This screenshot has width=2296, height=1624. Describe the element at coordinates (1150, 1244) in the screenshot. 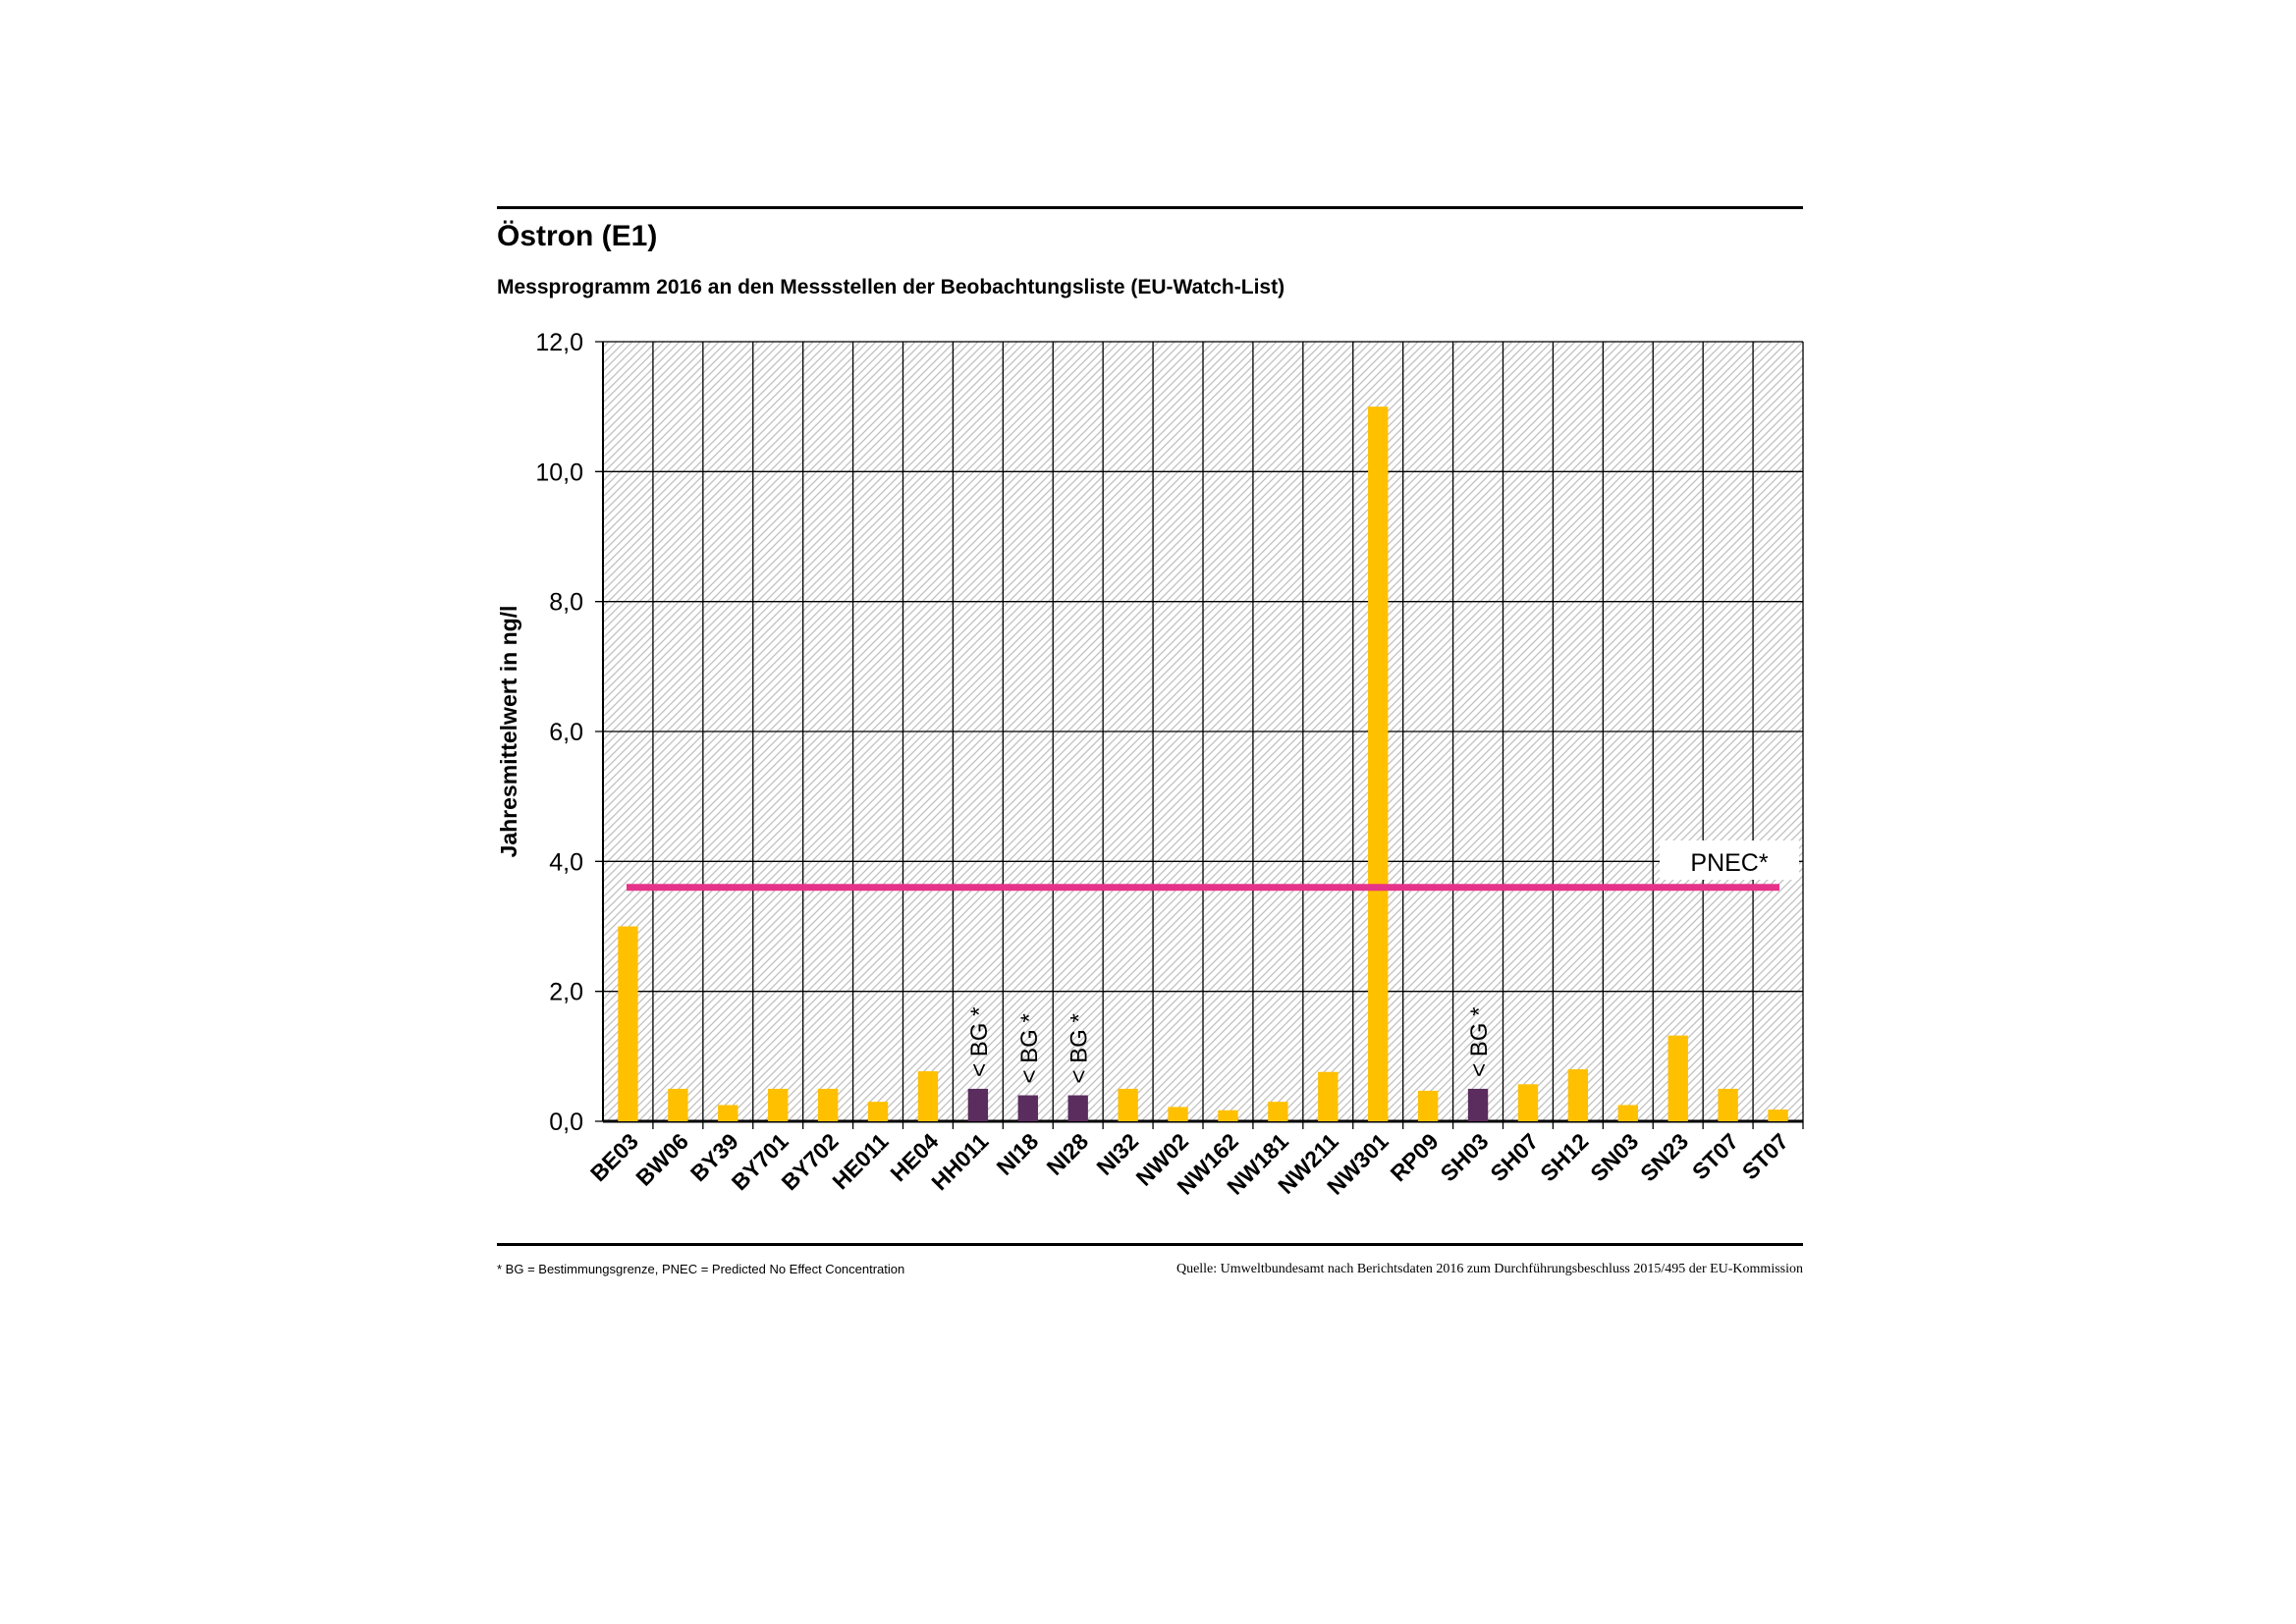

I see `bottom-rule` at that location.